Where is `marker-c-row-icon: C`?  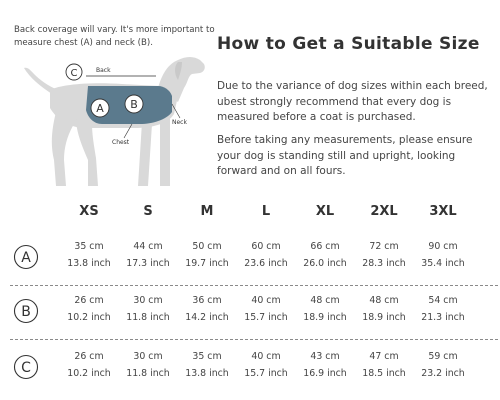
marker-c-row-icon: C is located at coordinates (26, 367).